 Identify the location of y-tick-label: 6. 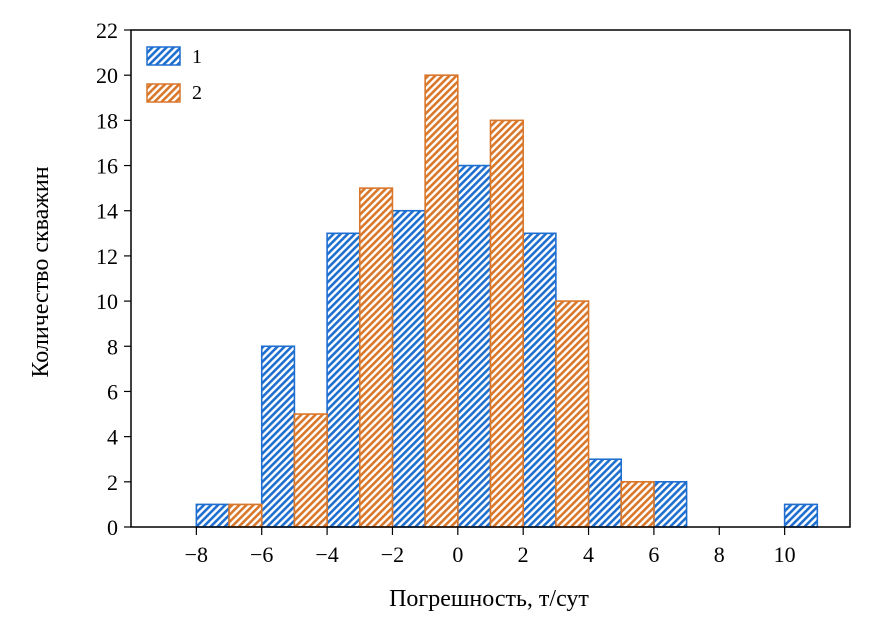
(112, 391).